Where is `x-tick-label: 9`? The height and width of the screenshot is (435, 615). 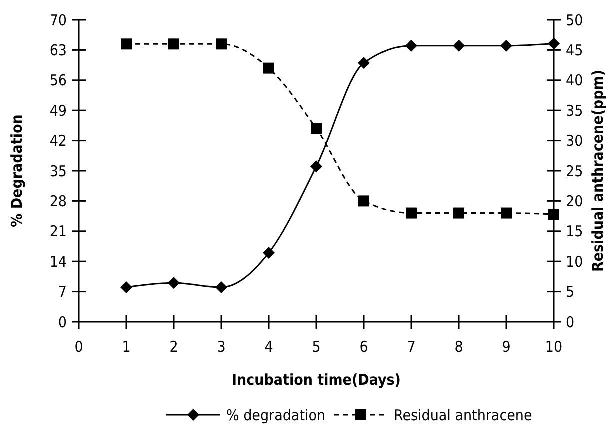 x-tick-label: 9 is located at coordinates (506, 347).